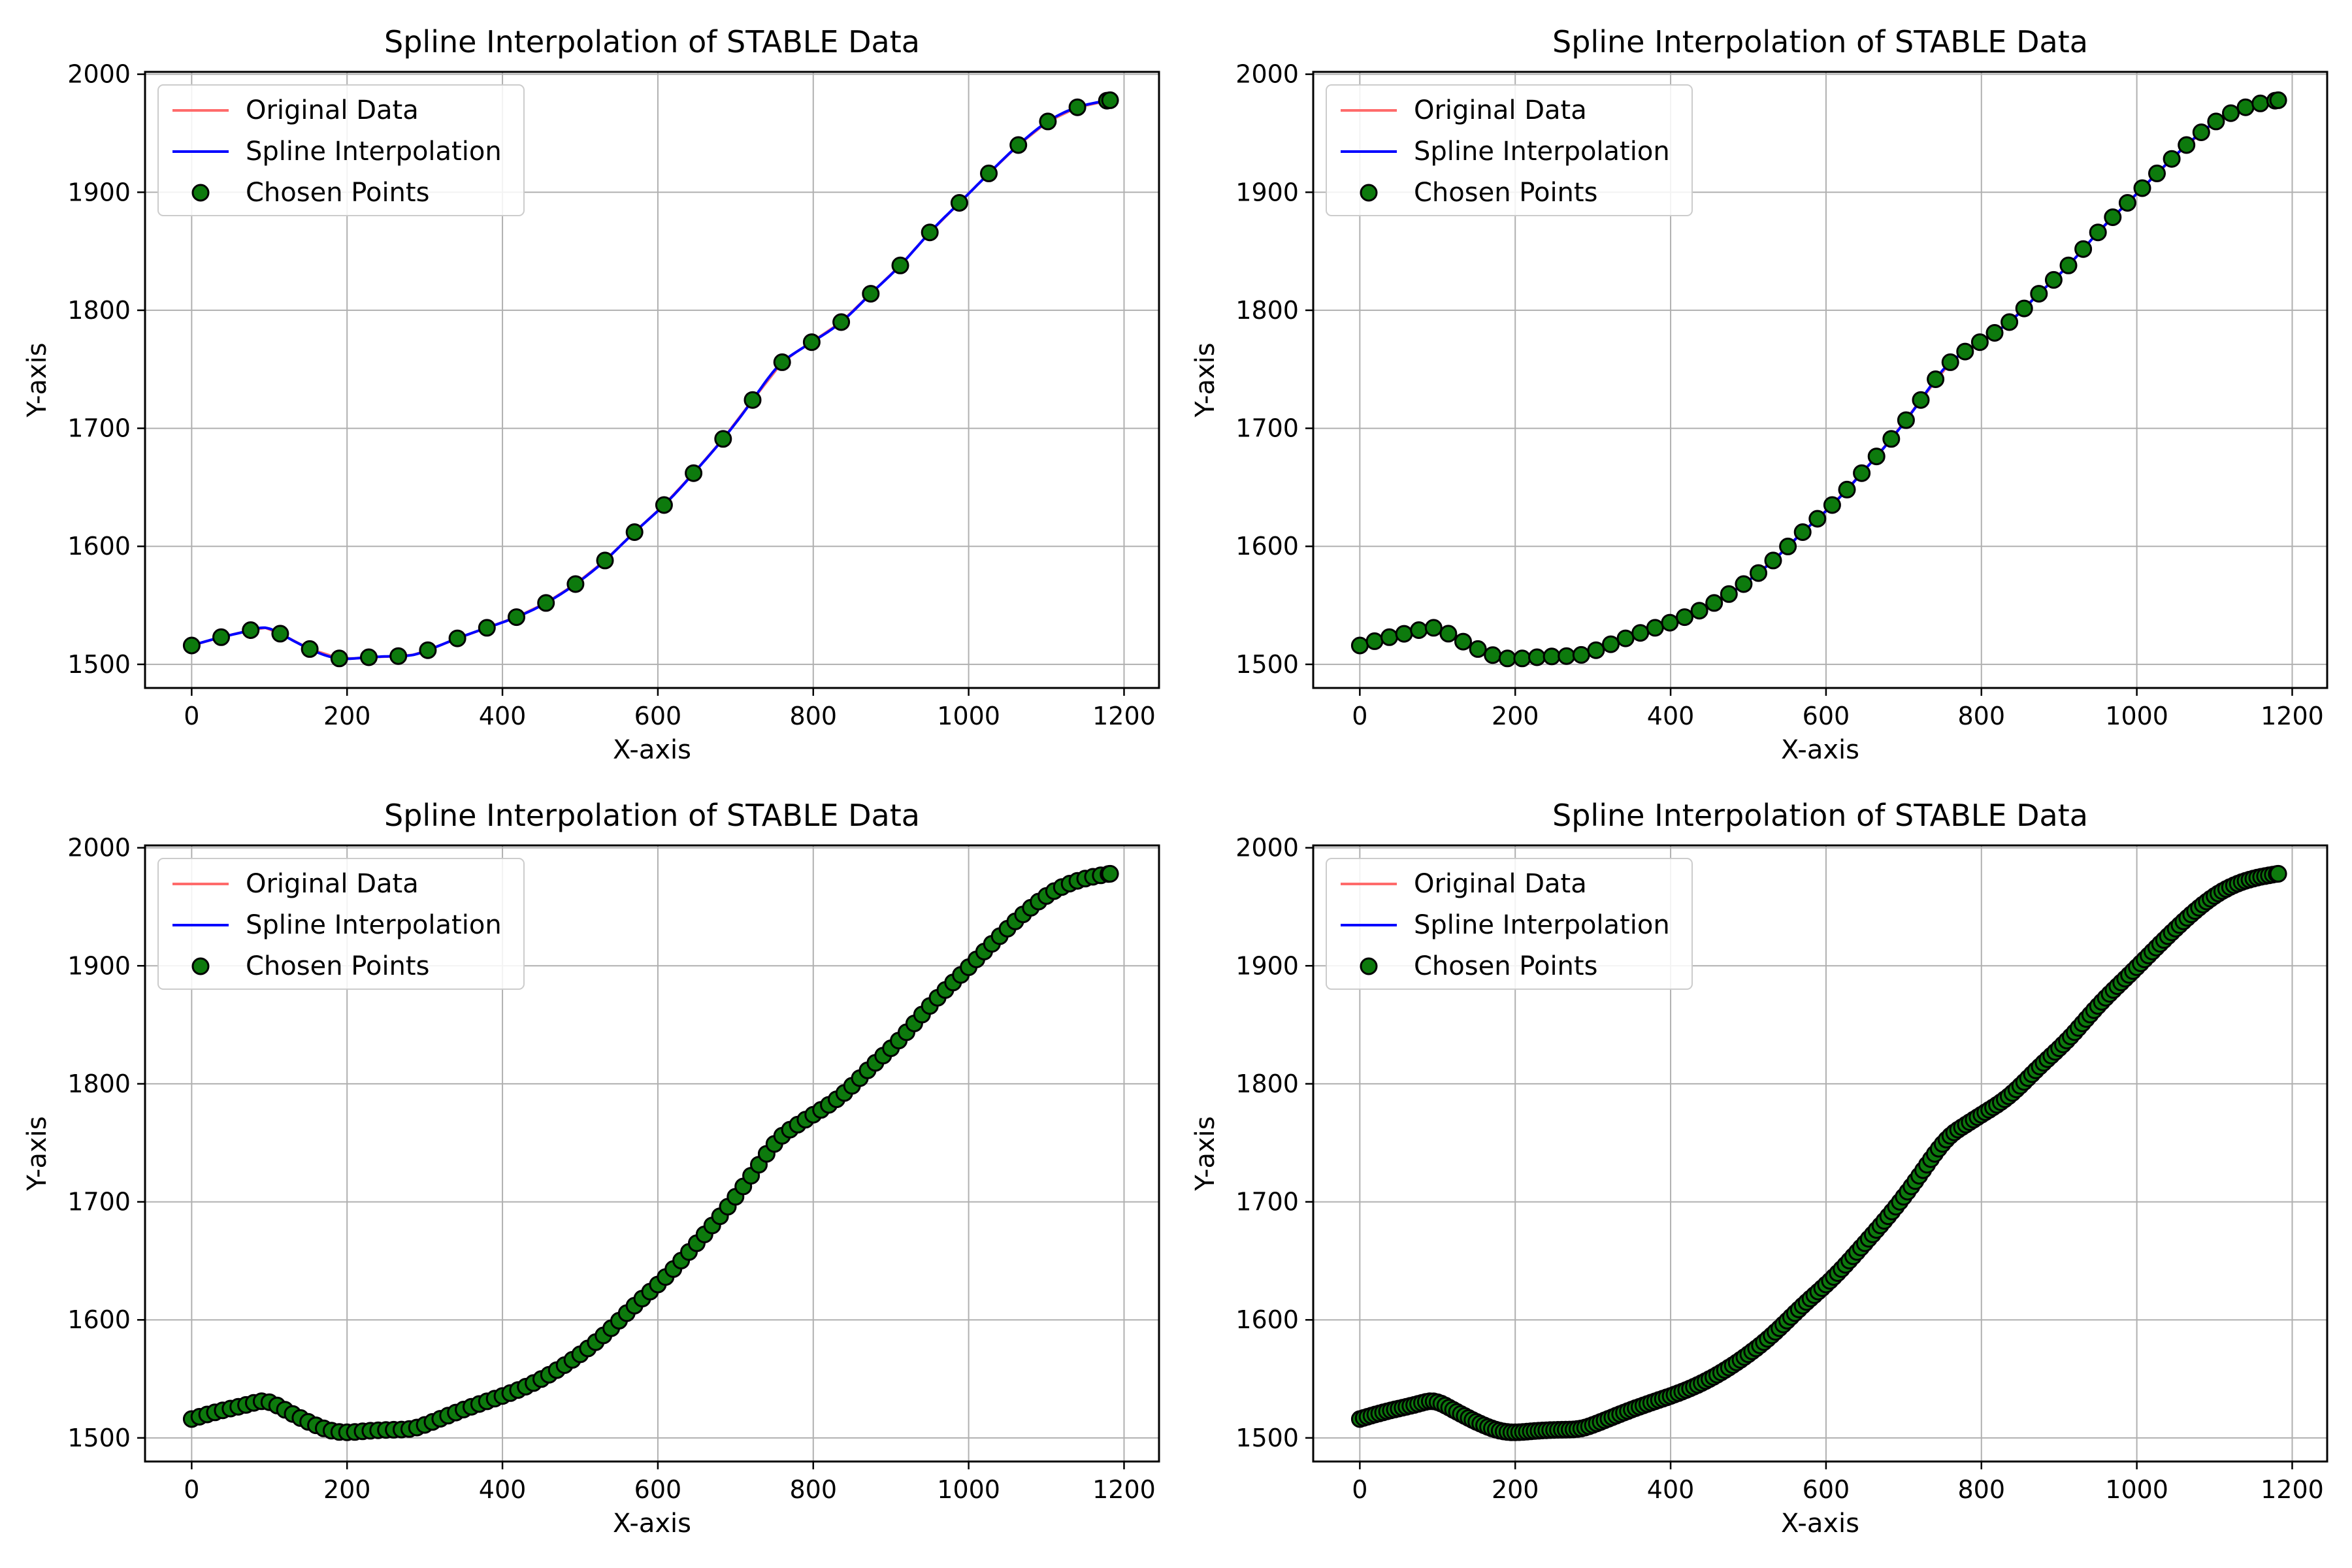 The width and height of the screenshot is (2352, 1568). What do you see at coordinates (1820, 1524) in the screenshot?
I see `x-axis-label: X-axis` at bounding box center [1820, 1524].